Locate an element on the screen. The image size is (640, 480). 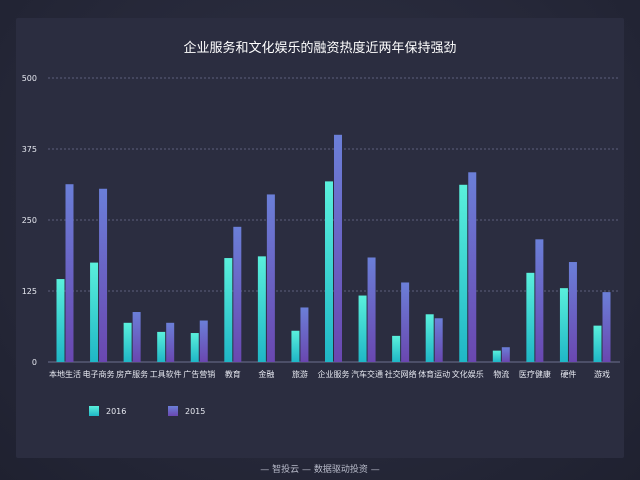
y-tick-label: 250 is located at coordinates (29, 220).